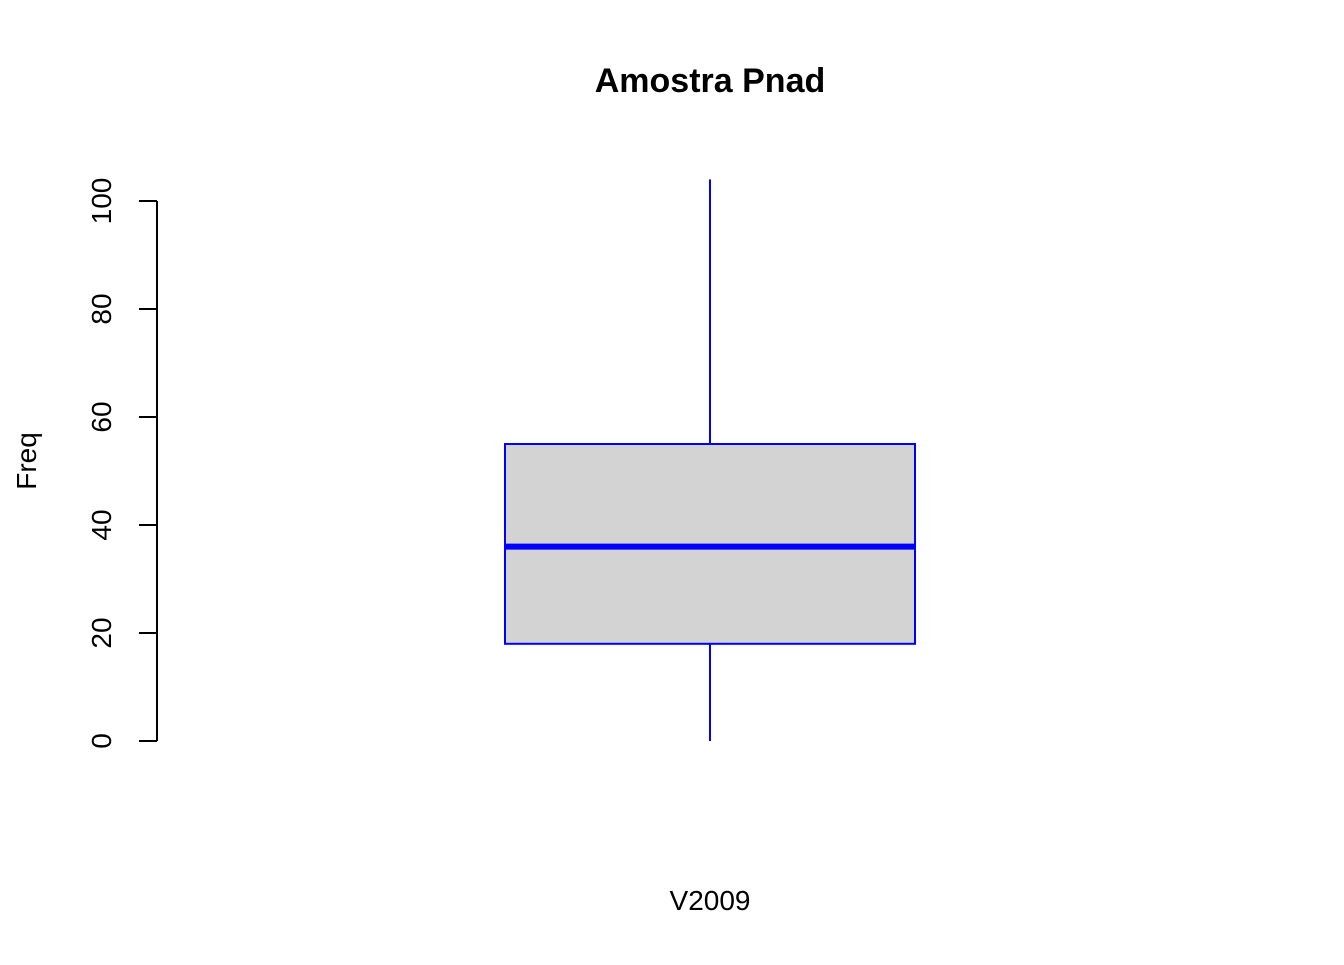 This screenshot has width=1344, height=965. I want to click on y-tick-label: 20, so click(101, 632).